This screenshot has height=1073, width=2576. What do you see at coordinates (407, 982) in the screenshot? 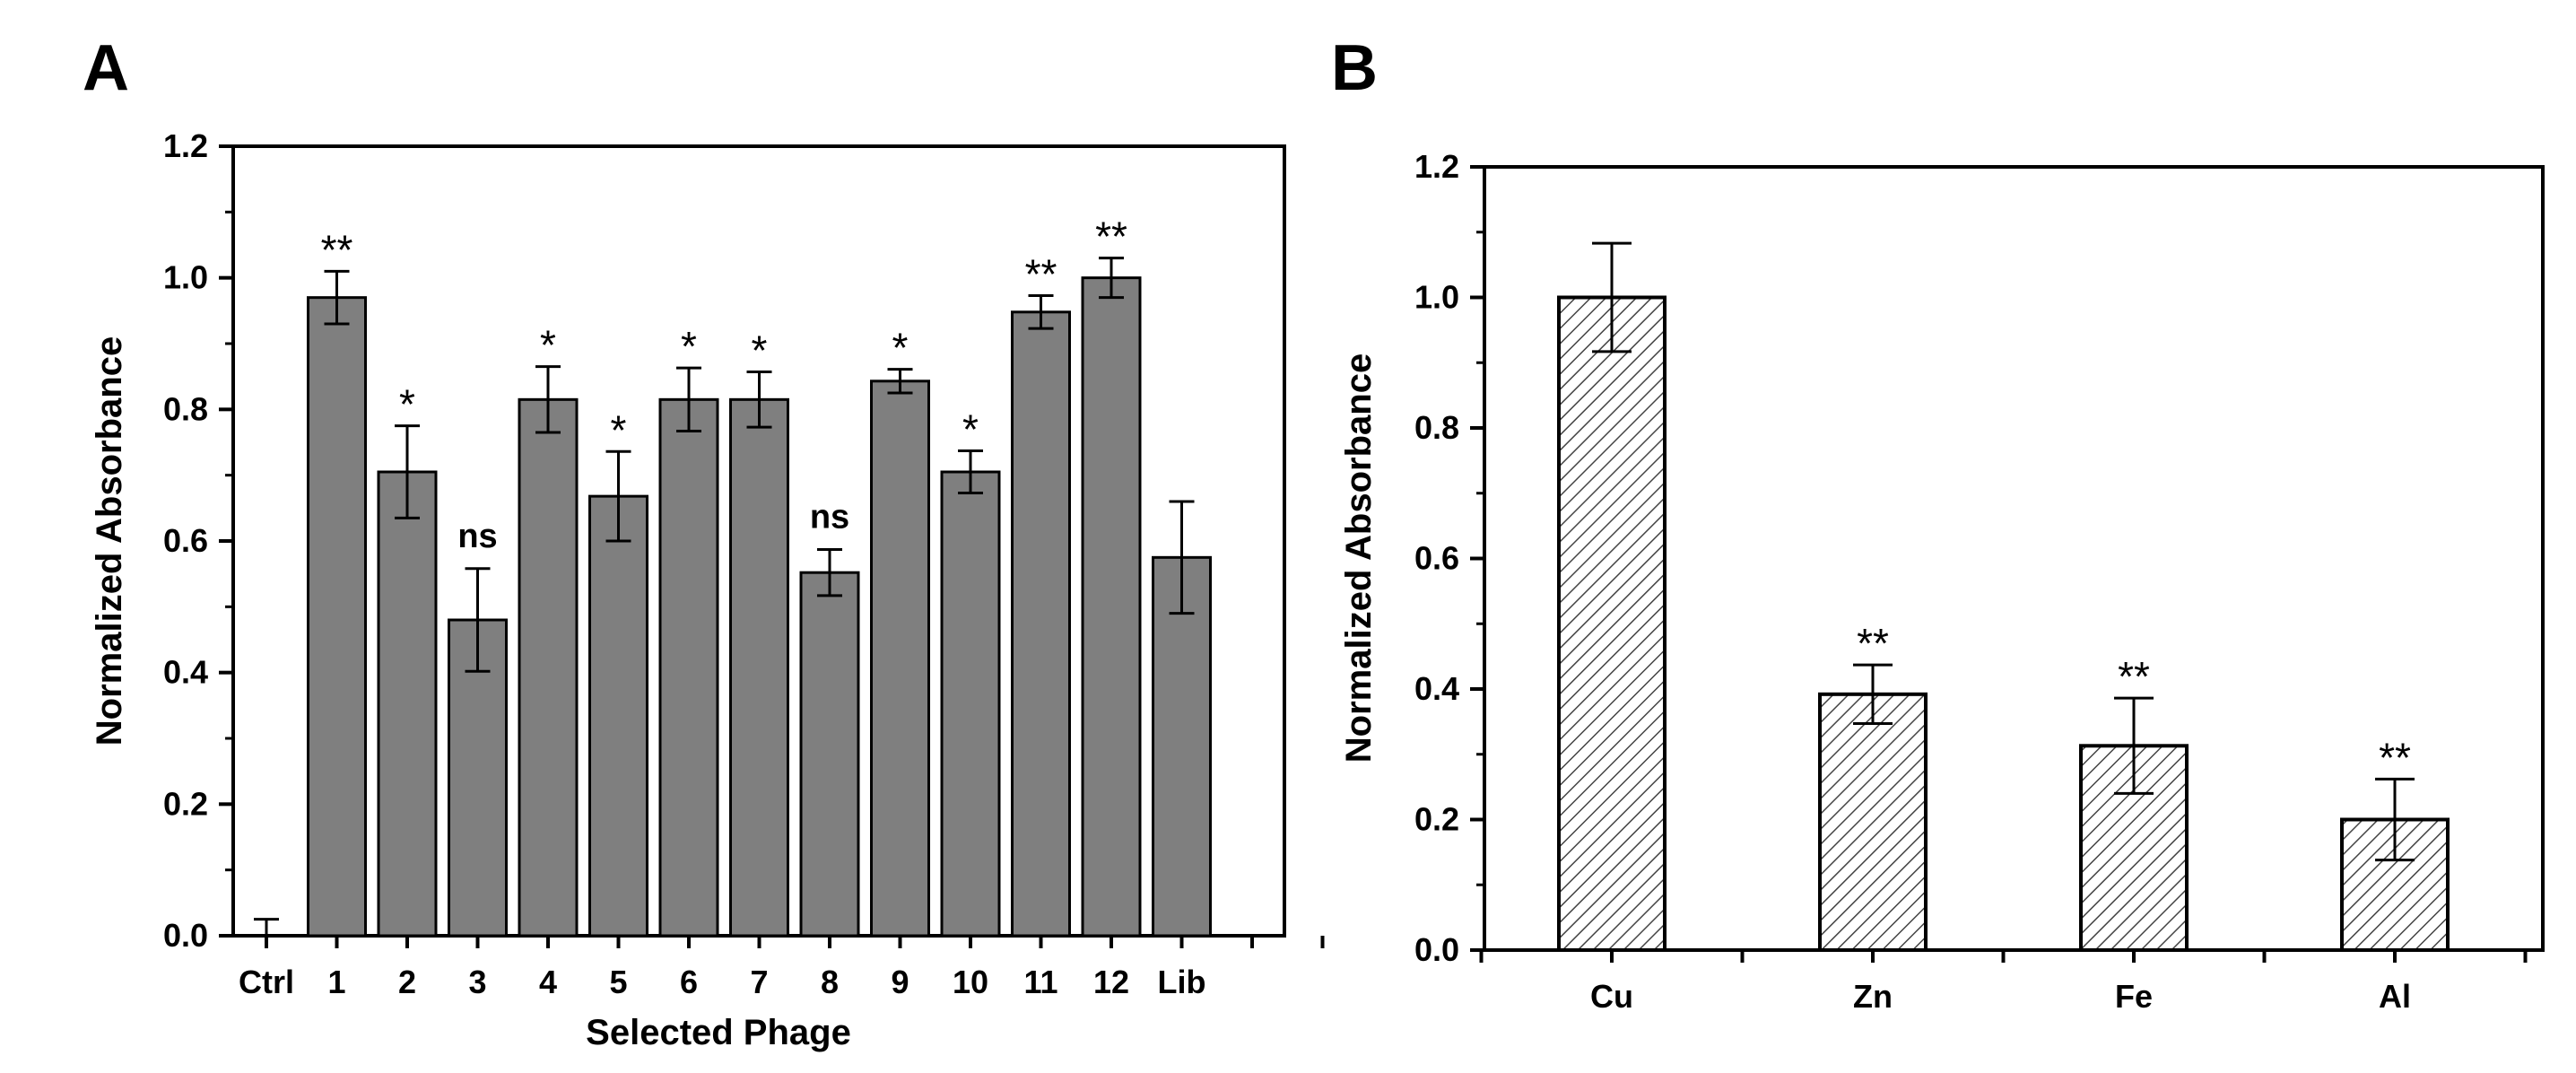
I see `x-tick-label: 2` at bounding box center [407, 982].